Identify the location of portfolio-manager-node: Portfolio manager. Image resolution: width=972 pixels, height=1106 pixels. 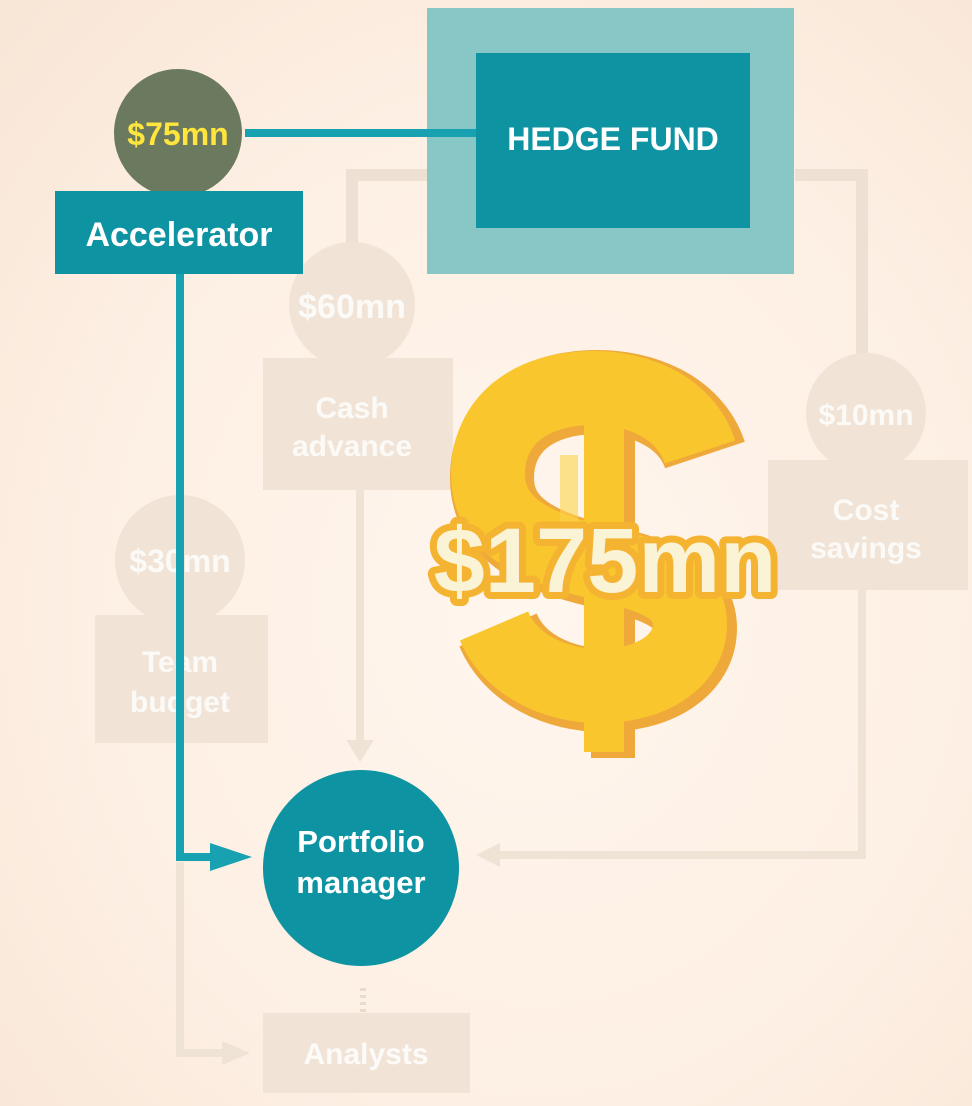
(361, 868).